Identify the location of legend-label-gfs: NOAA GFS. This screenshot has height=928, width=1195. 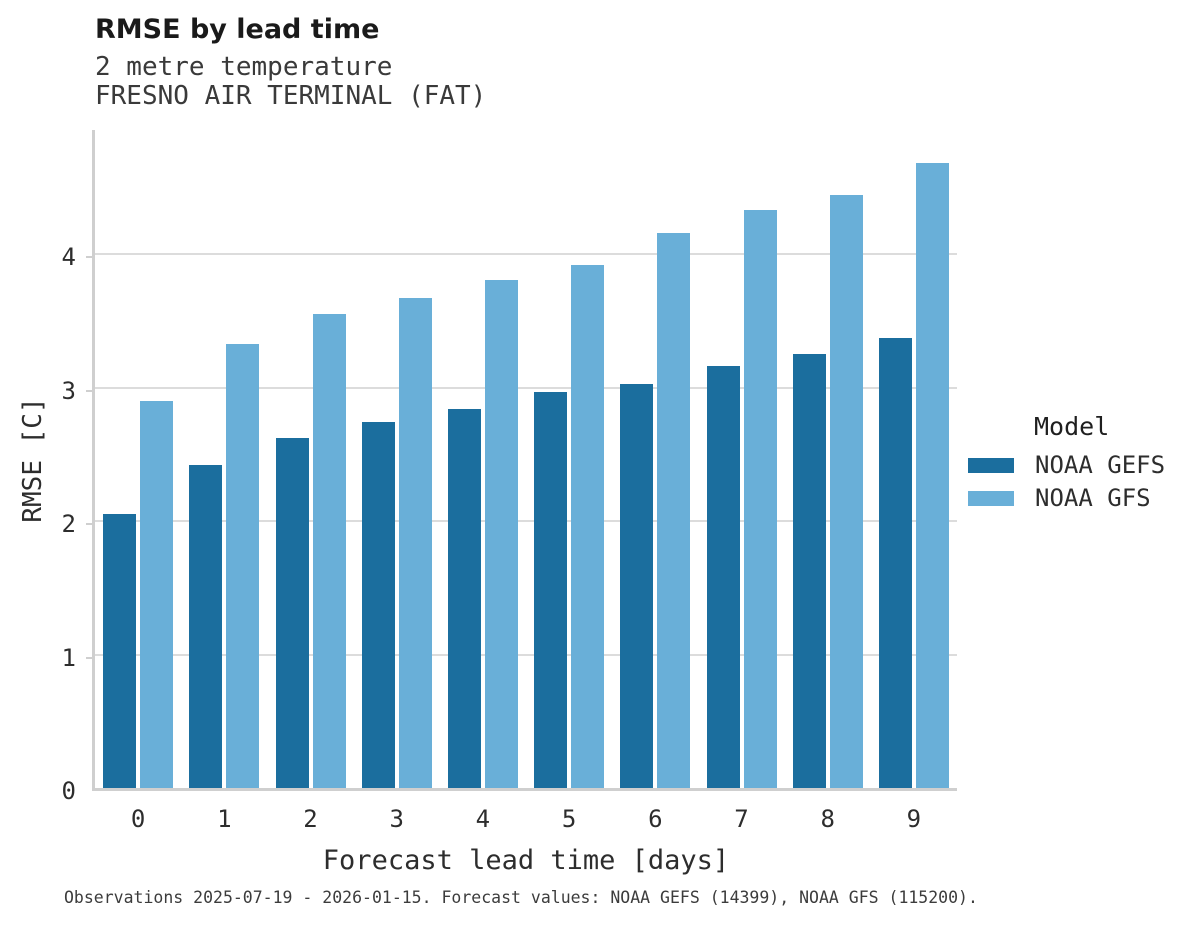
(1093, 498).